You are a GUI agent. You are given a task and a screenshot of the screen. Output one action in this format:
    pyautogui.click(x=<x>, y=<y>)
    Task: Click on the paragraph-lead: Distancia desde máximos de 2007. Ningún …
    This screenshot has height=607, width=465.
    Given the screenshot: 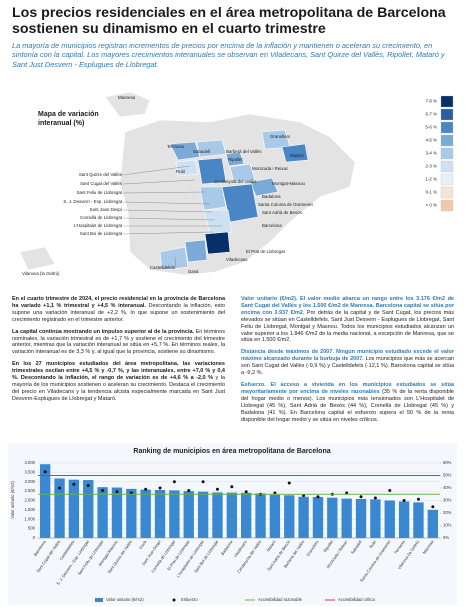 What is the action you would take?
    pyautogui.click(x=347, y=356)
    